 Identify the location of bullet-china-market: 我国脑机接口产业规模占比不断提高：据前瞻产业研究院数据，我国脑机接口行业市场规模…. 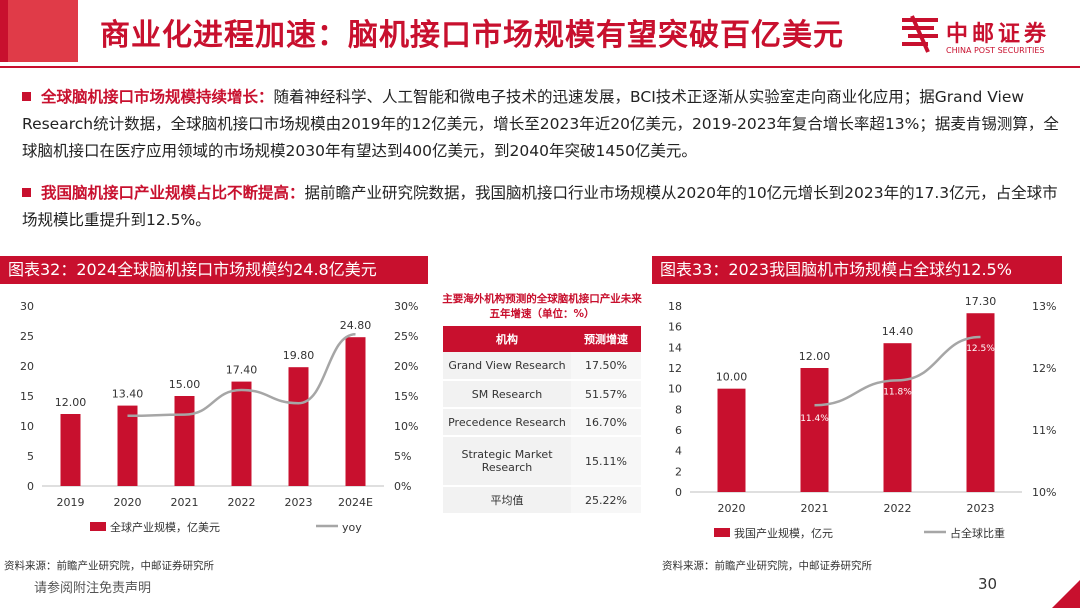
(542, 207).